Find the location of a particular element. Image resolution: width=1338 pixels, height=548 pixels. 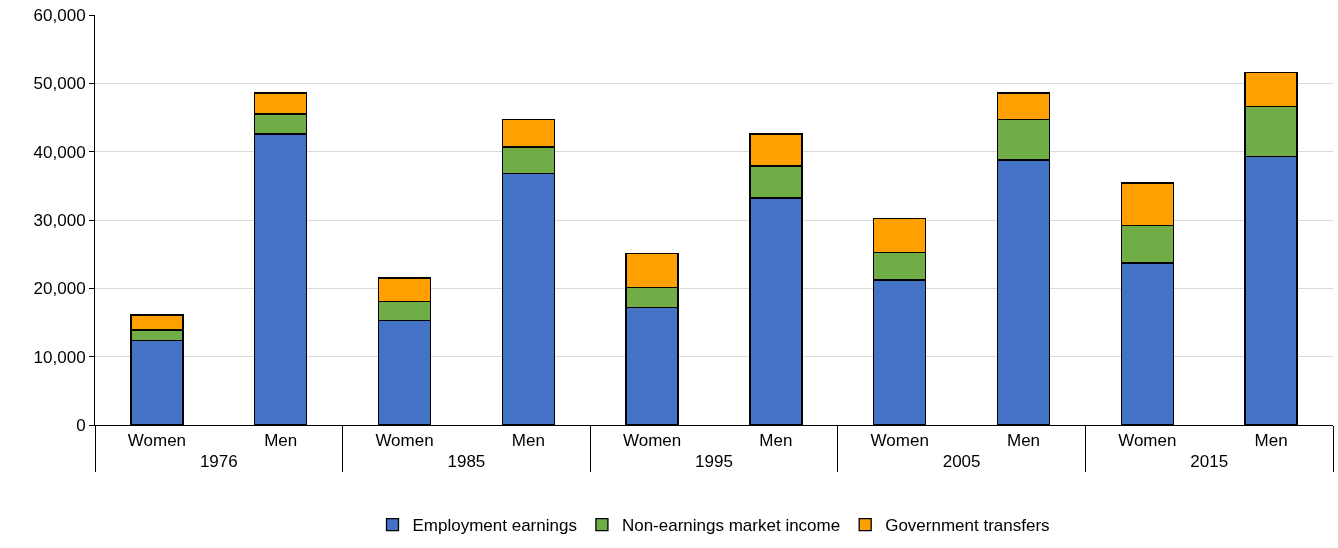

y-tick-label: 50,000 is located at coordinates (59, 84).